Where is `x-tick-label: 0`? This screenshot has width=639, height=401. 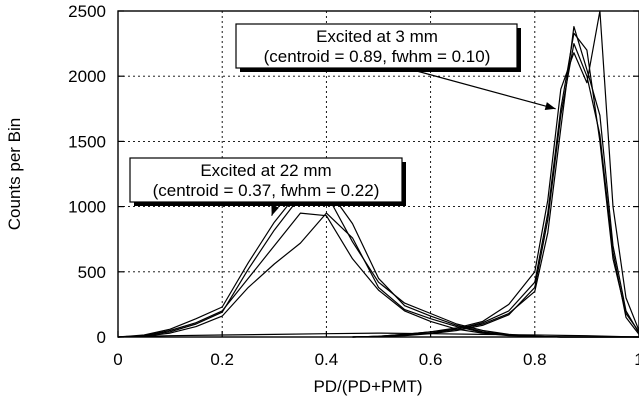
x-tick-label: 0 is located at coordinates (117, 359).